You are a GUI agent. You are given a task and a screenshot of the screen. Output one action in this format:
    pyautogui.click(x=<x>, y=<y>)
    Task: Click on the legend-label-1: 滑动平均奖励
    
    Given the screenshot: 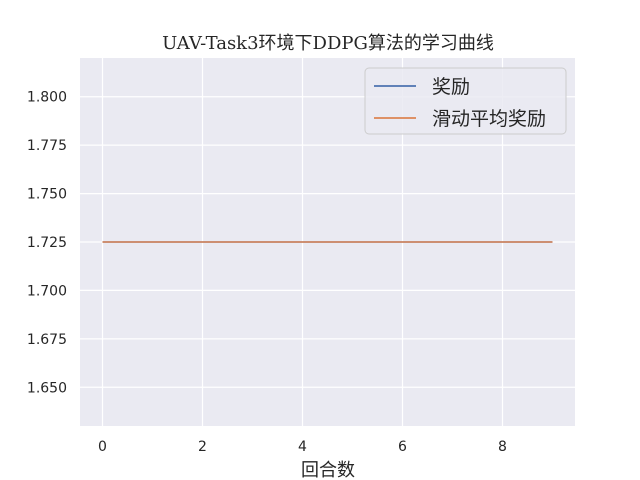 What is the action you would take?
    pyautogui.click(x=489, y=119)
    